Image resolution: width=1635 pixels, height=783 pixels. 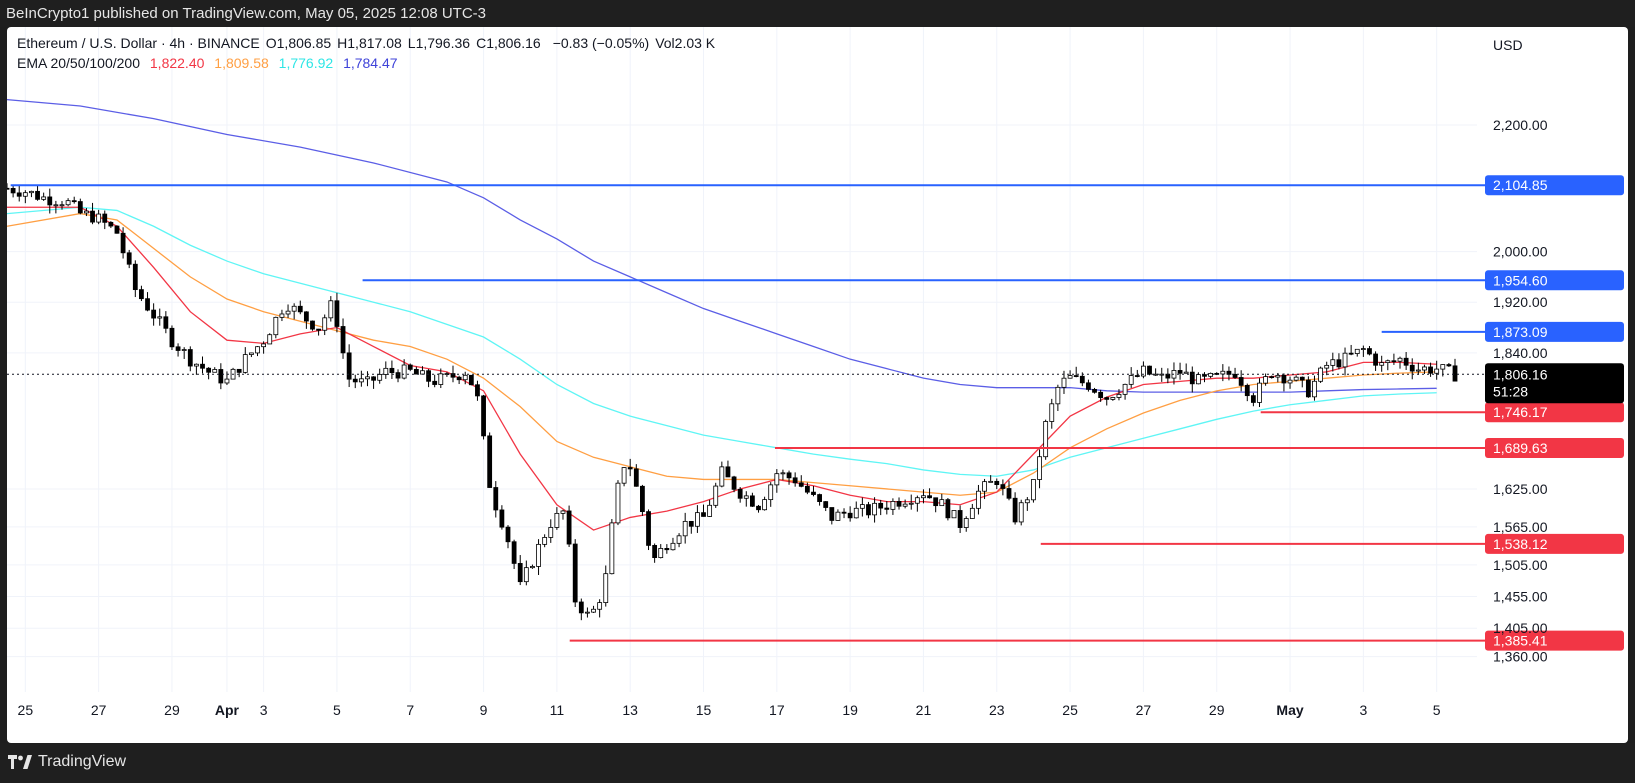 What do you see at coordinates (1554, 448) in the screenshot?
I see `support-level-2-tag` at bounding box center [1554, 448].